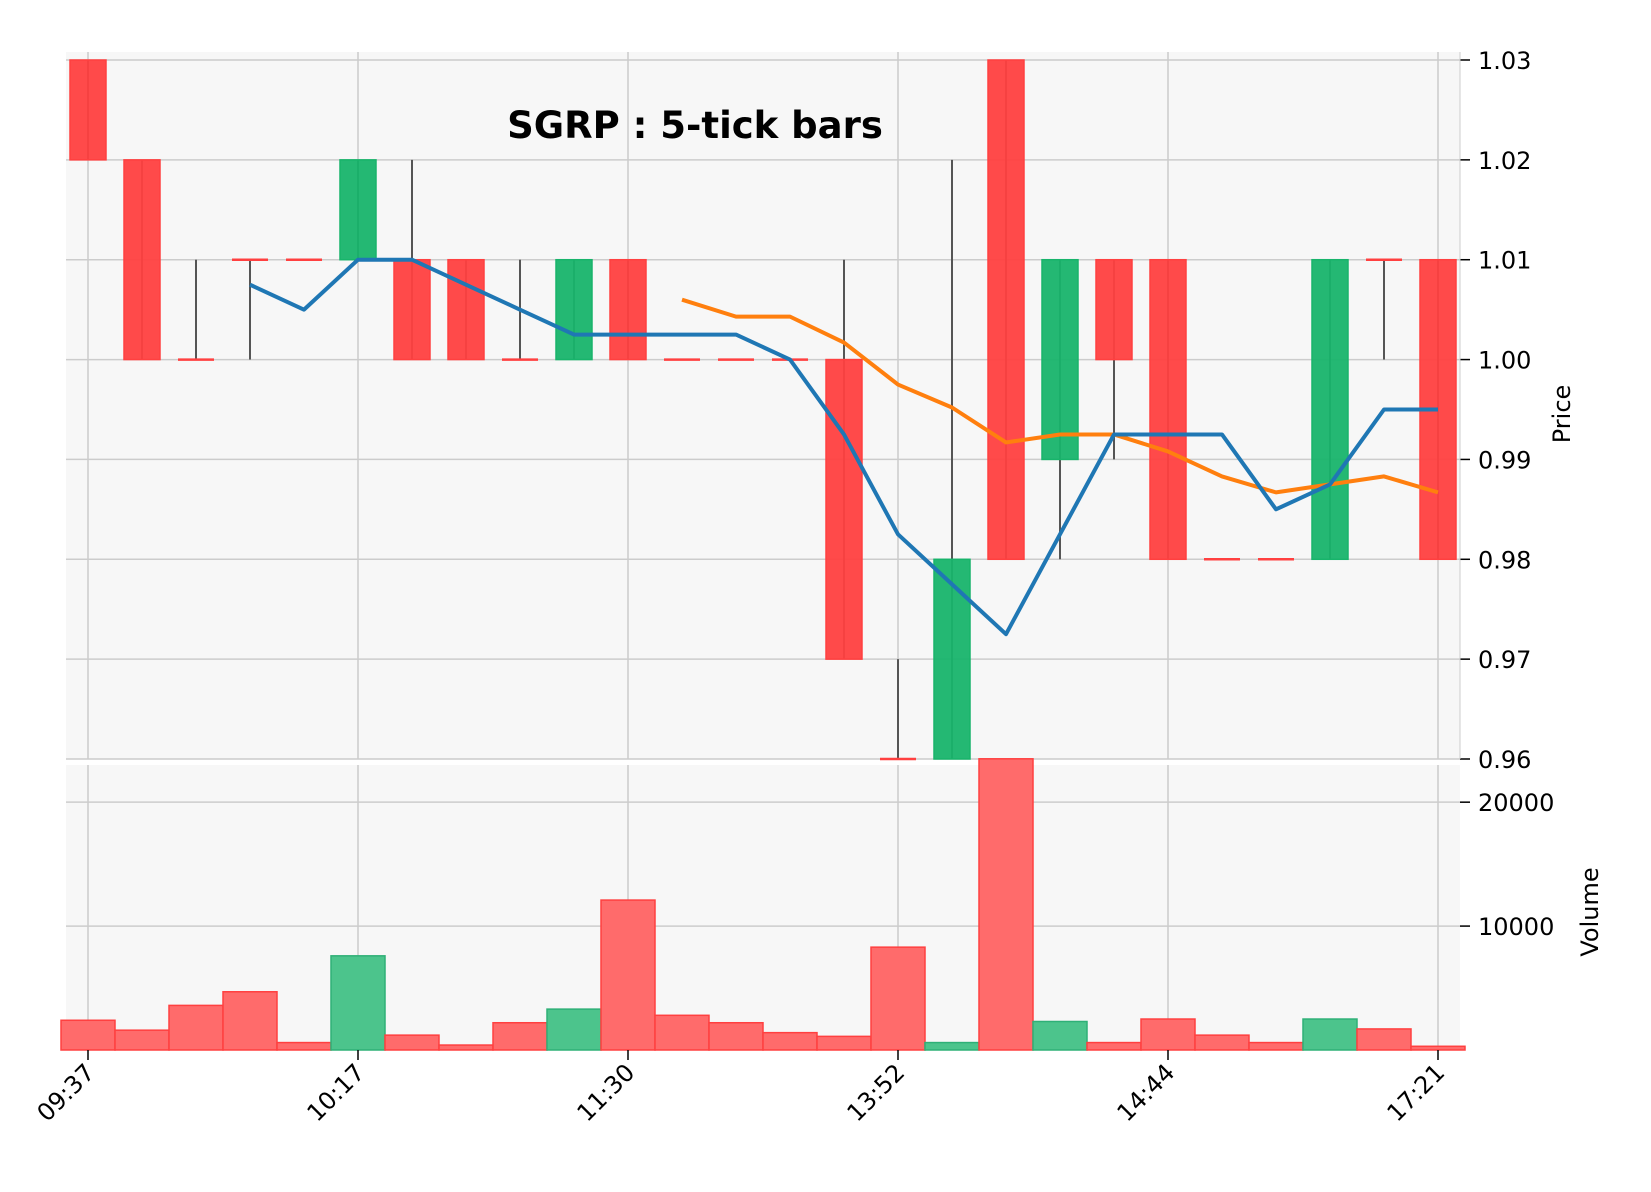 This screenshot has width=1651, height=1192. I want to click on price-tick-label: 1.02, so click(1504, 161).